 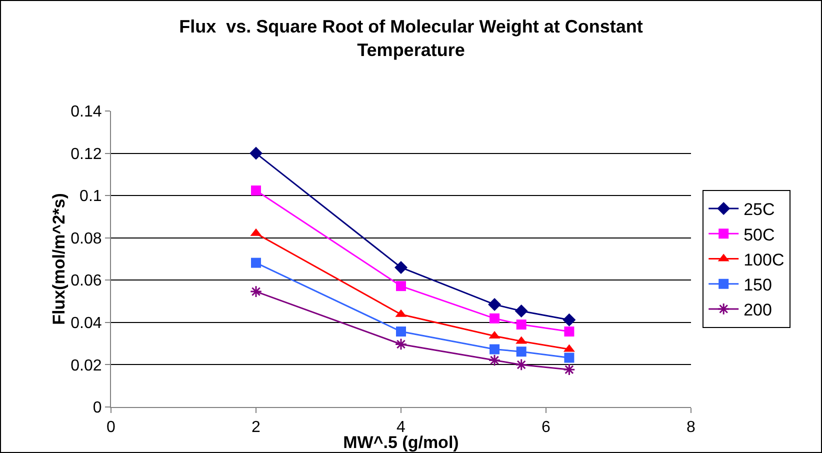 I want to click on y-tick-label: 0.1, so click(x=91, y=197).